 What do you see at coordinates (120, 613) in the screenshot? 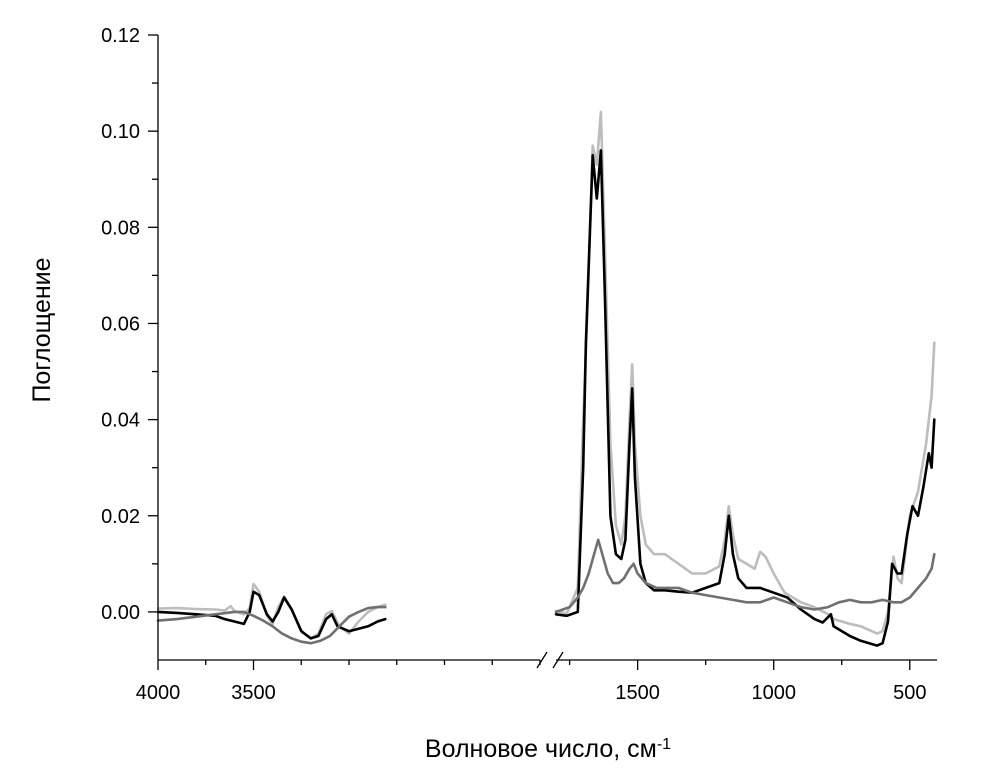
I see `y-tick-label: 0.00` at bounding box center [120, 613].